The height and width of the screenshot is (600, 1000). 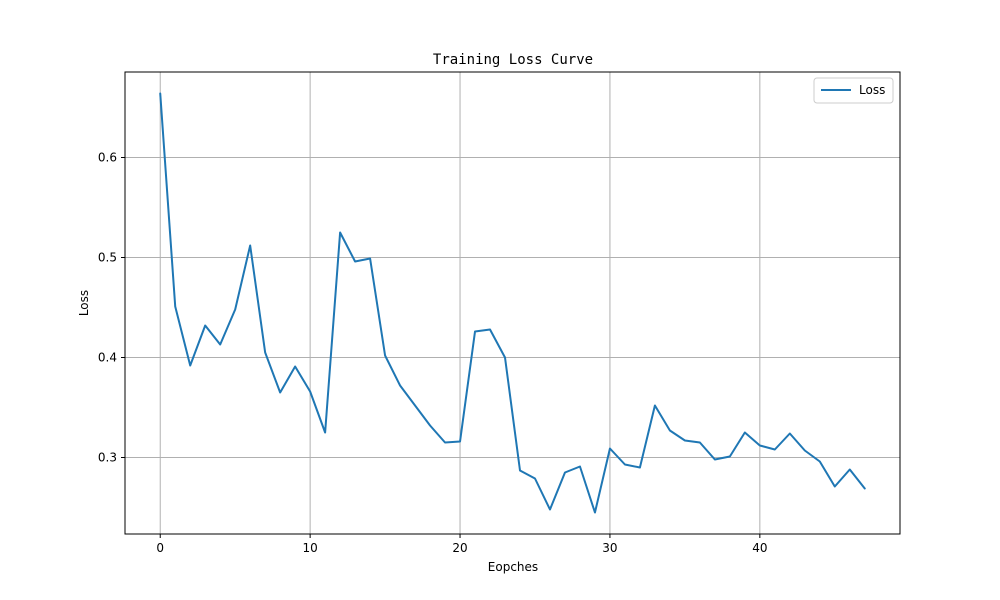 What do you see at coordinates (107, 258) in the screenshot?
I see `y-tick-label: 0.5` at bounding box center [107, 258].